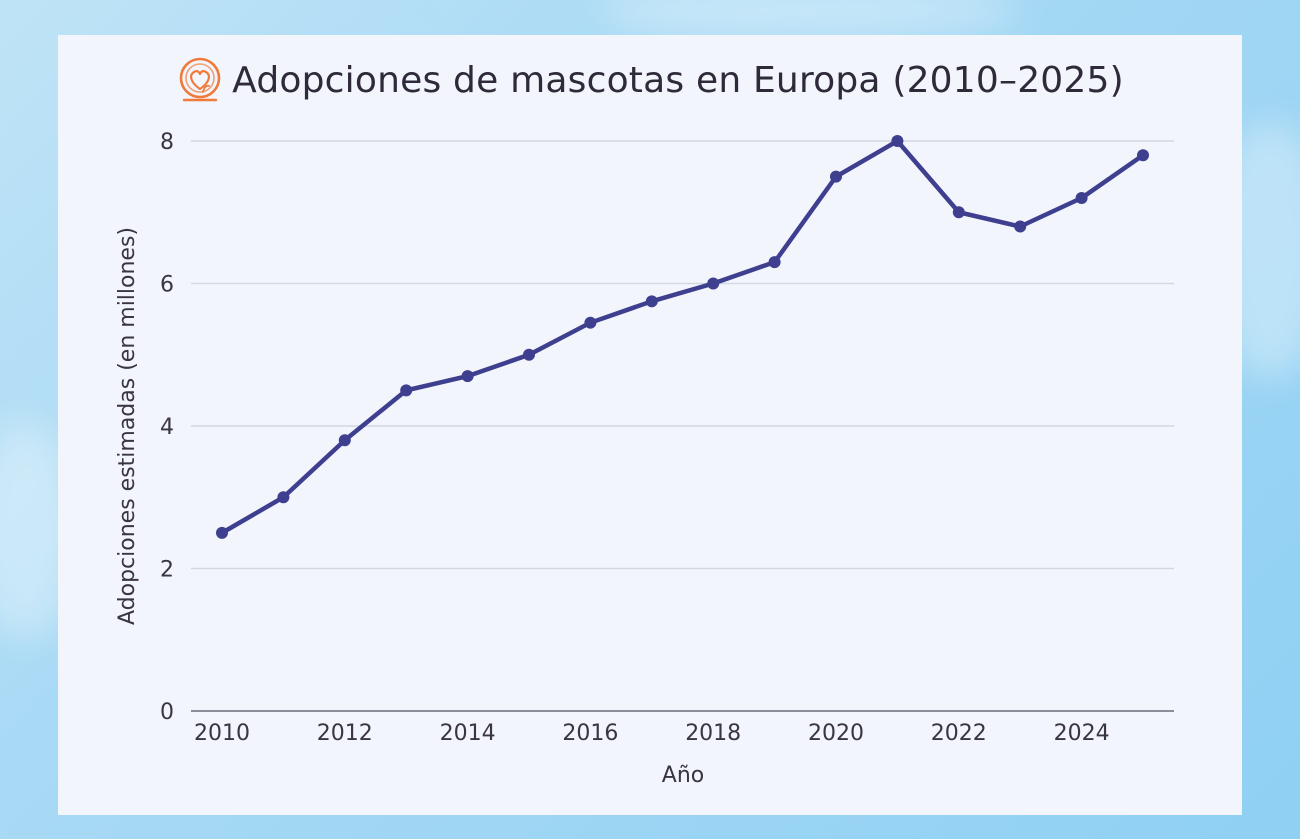 This screenshot has width=1300, height=839. Describe the element at coordinates (127, 426) in the screenshot. I see `y-axis-title: Adopciones estimadas (en millones)` at that location.